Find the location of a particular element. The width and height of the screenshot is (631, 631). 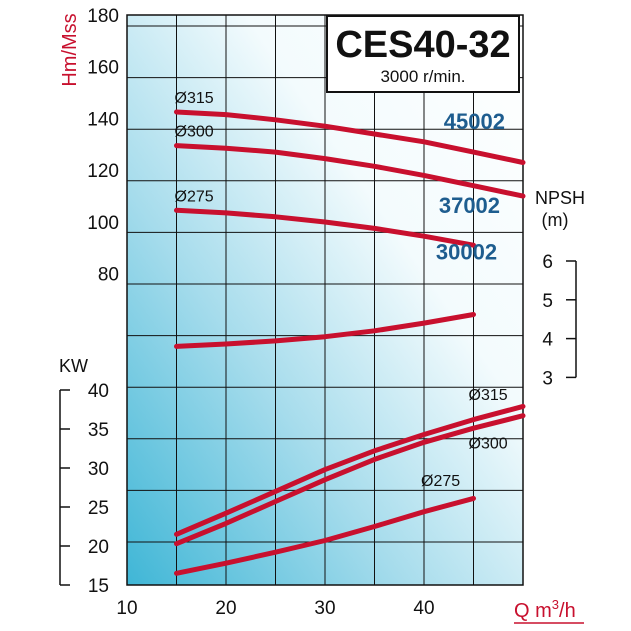

head-tick-label-1: 100 is located at coordinates (103, 223).